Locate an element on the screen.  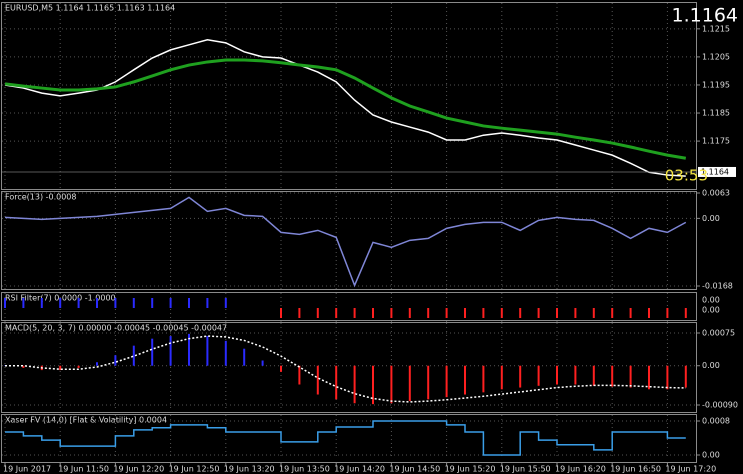
x-tick-label: 19 Jun 15:50 is located at coordinates (525, 469).